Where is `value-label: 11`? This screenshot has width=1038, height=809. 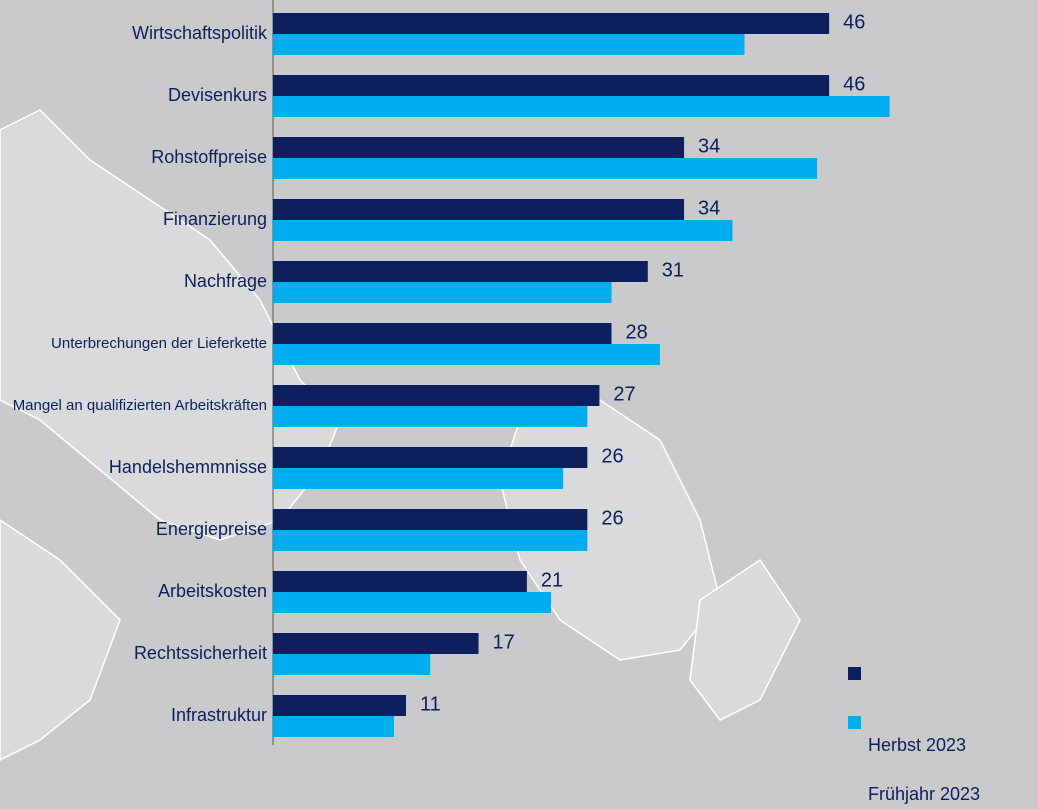 value-label: 11 is located at coordinates (430, 704).